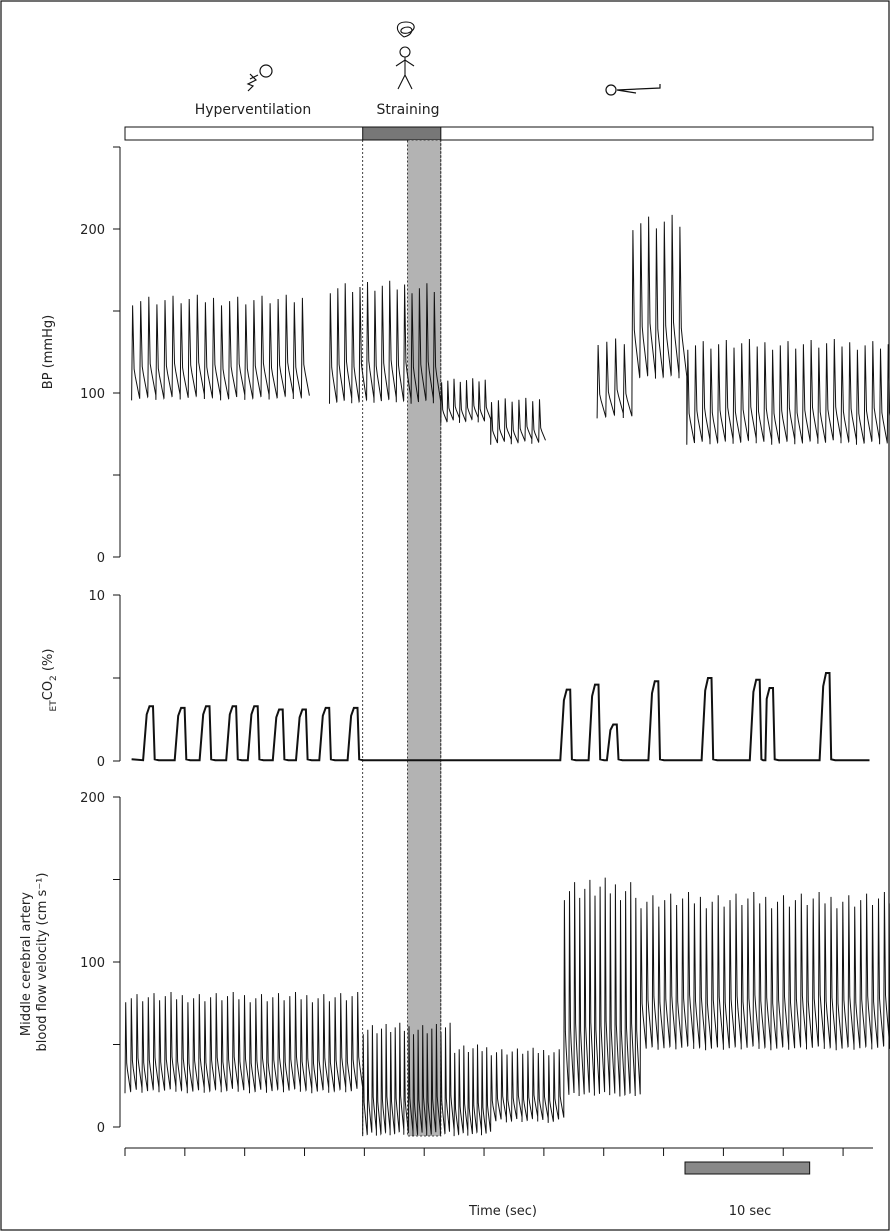  I want to click on scale-bar-label: 10 sec, so click(750, 1211).